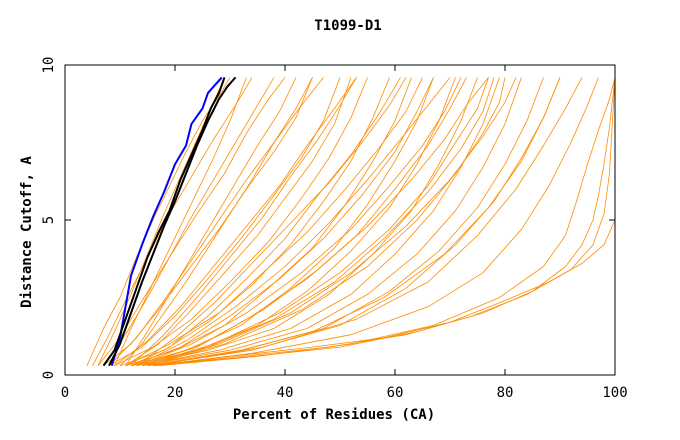 This screenshot has height=440, width=680. What do you see at coordinates (65, 393) in the screenshot?
I see `x-tick-label: 0` at bounding box center [65, 393].